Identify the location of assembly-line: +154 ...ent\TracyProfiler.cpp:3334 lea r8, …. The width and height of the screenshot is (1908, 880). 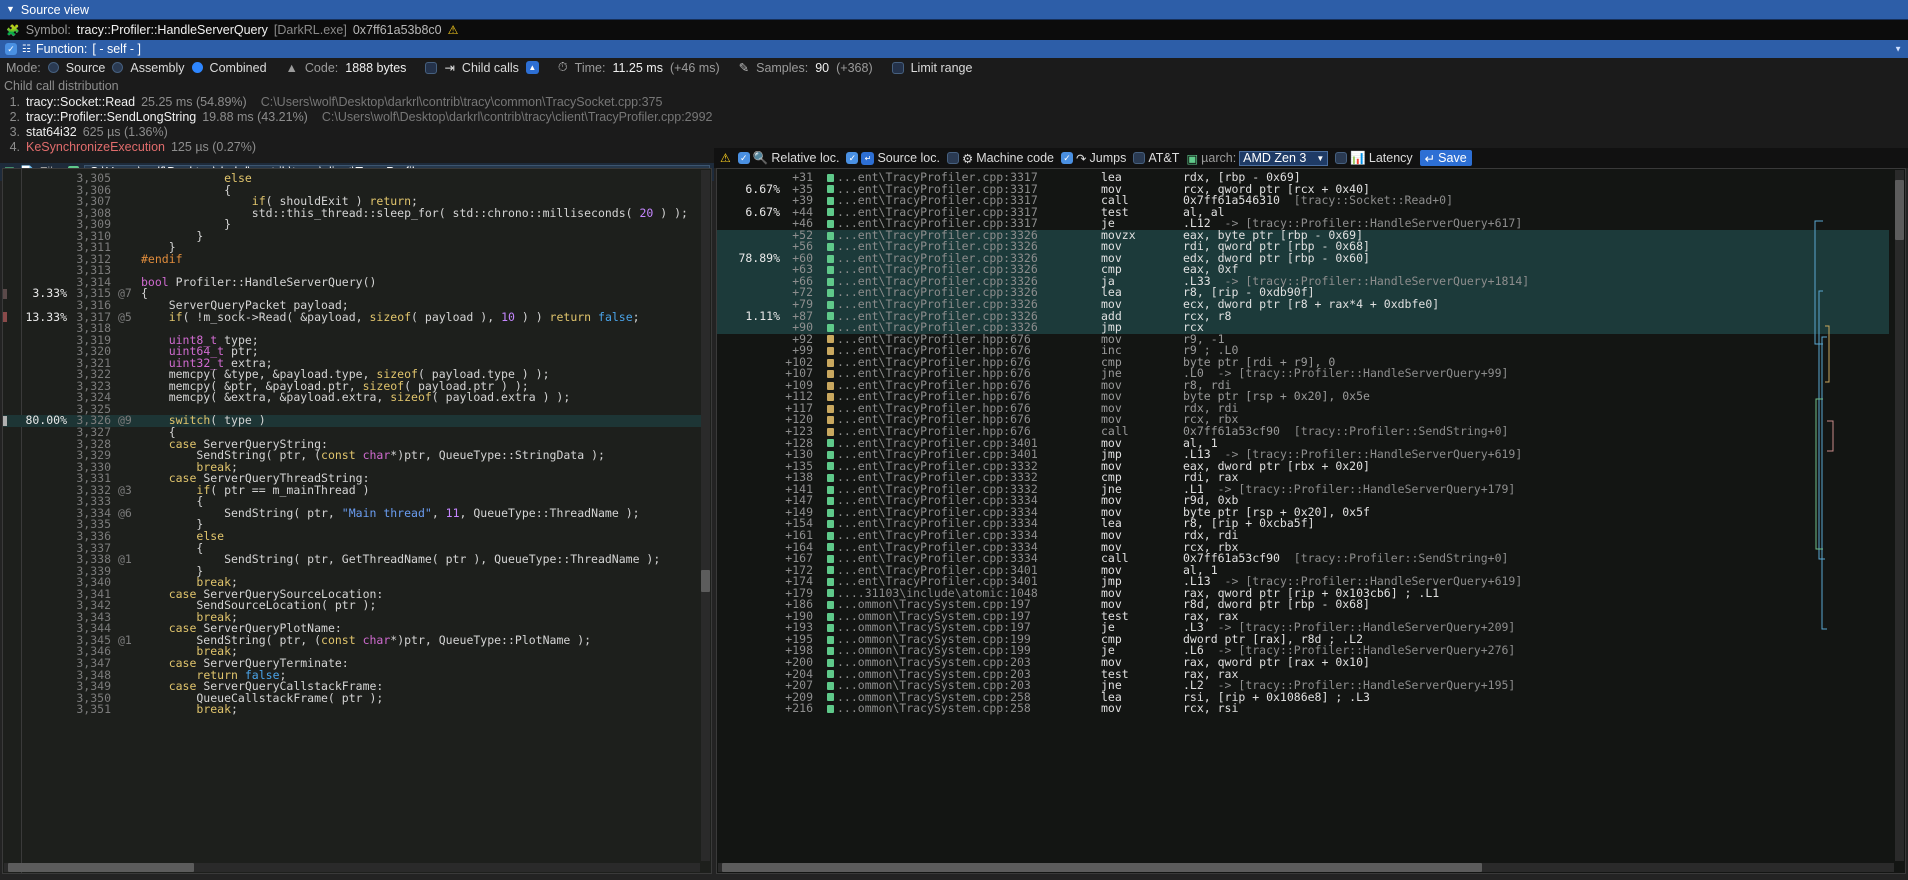
(1303, 524).